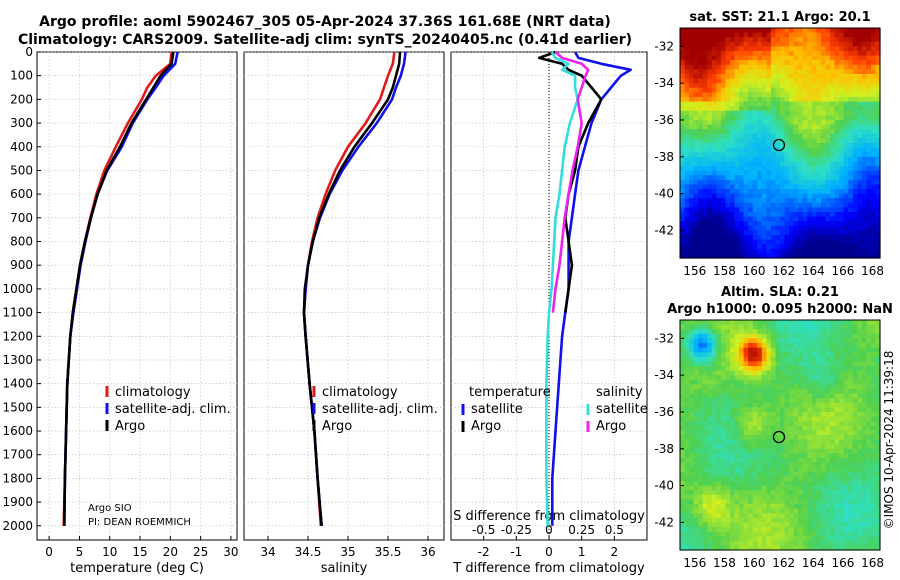 This screenshot has height=580, width=900. What do you see at coordinates (17, 478) in the screenshot?
I see `depth-tick-label: 1800` at bounding box center [17, 478].